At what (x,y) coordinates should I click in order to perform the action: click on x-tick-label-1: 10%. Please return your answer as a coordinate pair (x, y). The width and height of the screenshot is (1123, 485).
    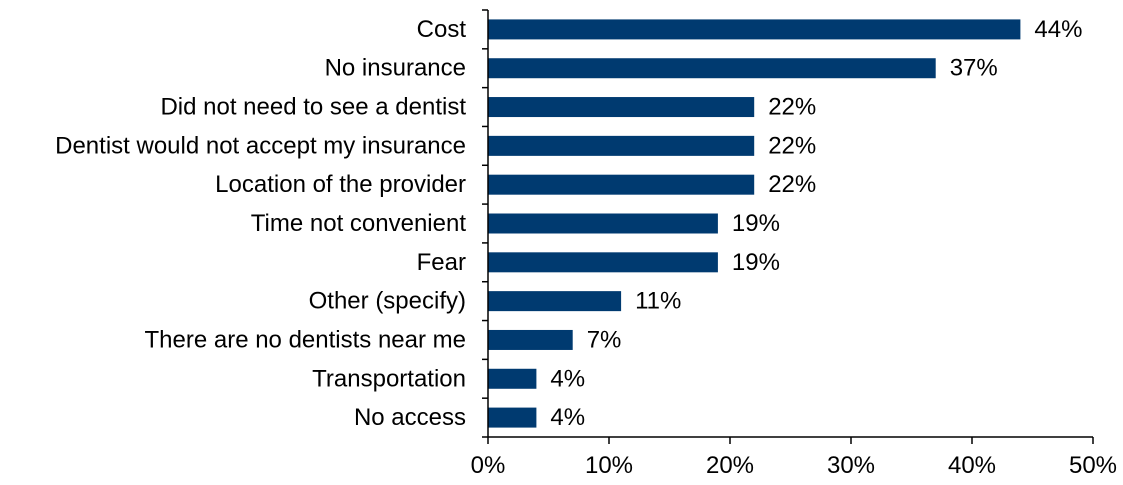
    Looking at the image, I should click on (609, 465).